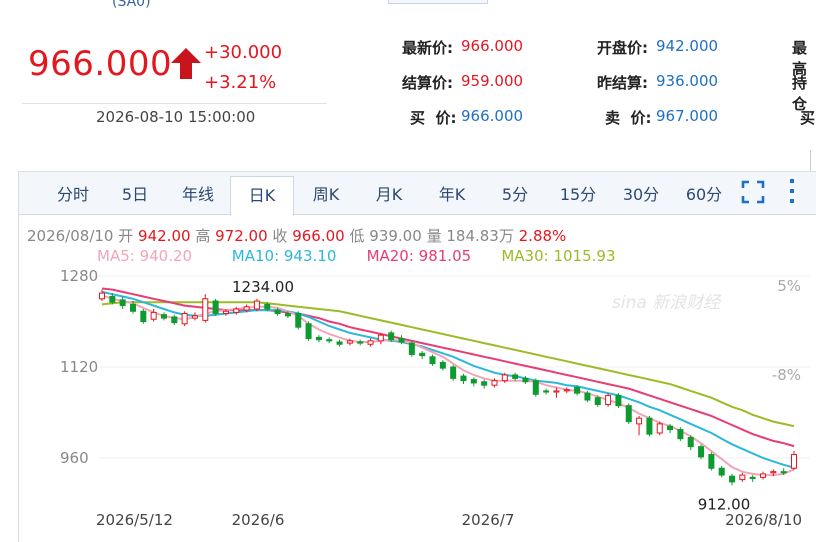  What do you see at coordinates (389, 194) in the screenshot?
I see `tab-monthly-k: 月K` at bounding box center [389, 194].